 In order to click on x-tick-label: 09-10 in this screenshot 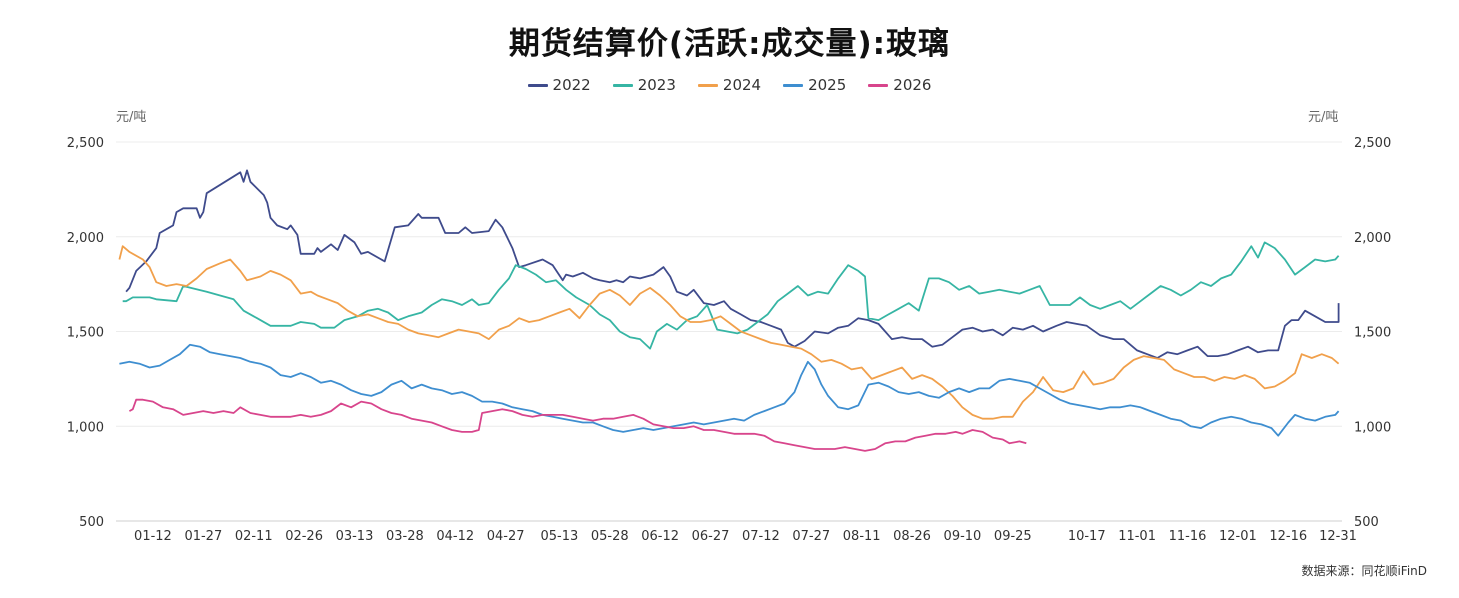, I will do `click(963, 536)`.